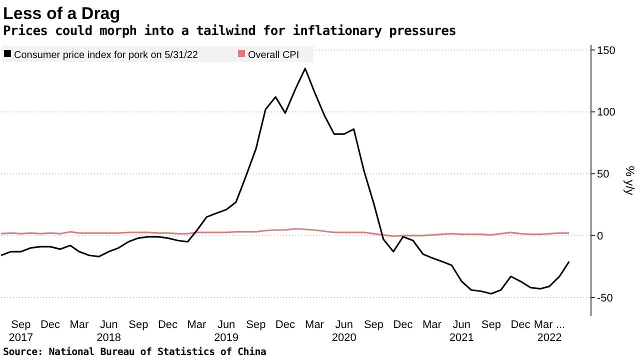 This screenshot has width=640, height=360. I want to click on x-tick-label: Jun 2018, so click(109, 331).